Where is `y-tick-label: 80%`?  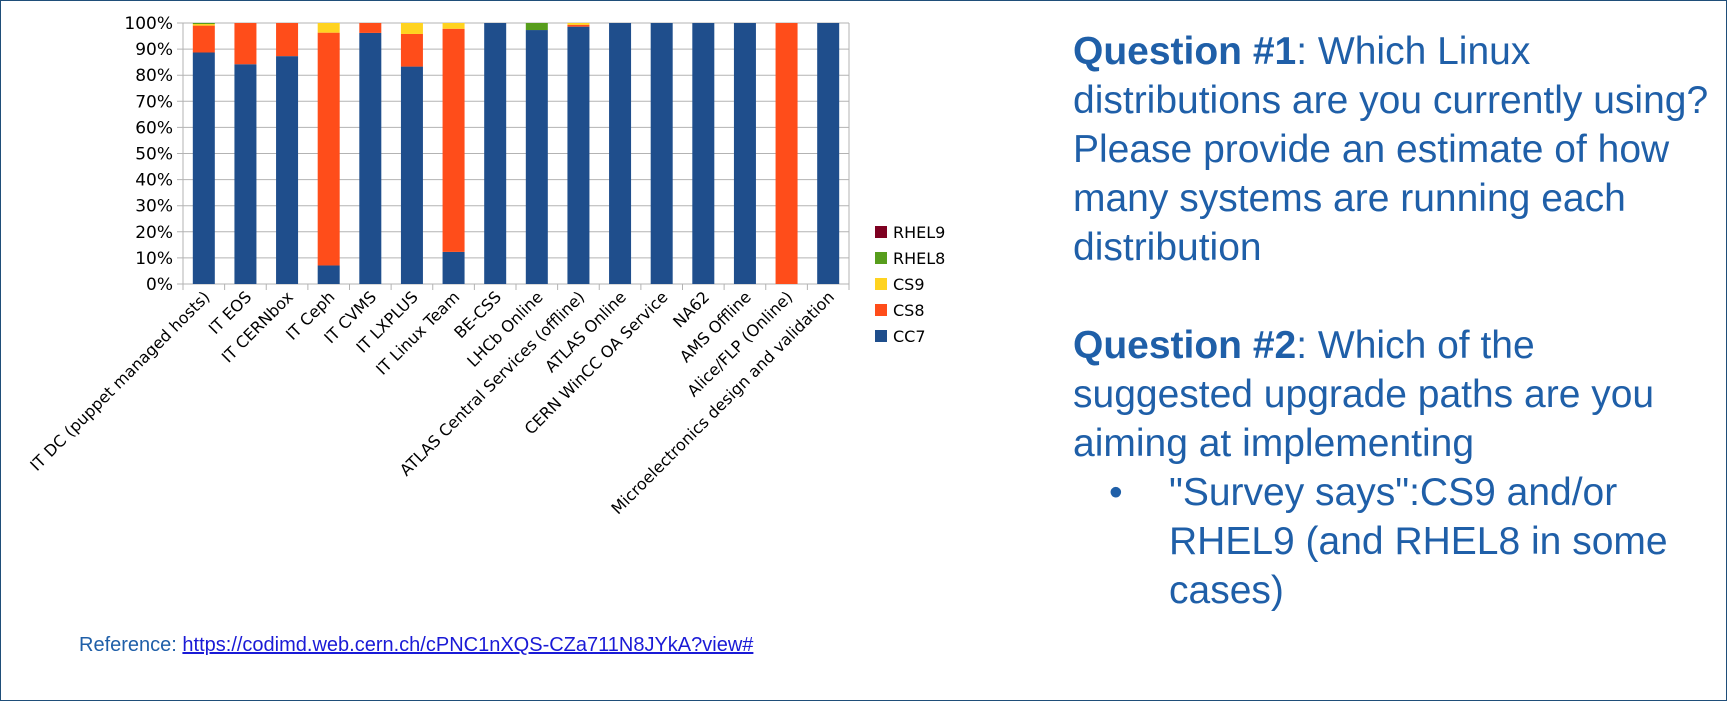
y-tick-label: 80% is located at coordinates (154, 76).